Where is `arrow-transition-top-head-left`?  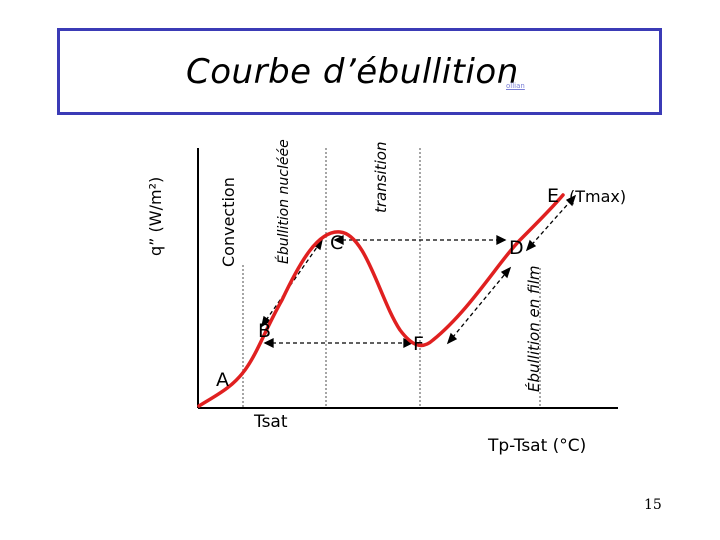
arrow-transition-top-head-left is located at coordinates (338, 240).